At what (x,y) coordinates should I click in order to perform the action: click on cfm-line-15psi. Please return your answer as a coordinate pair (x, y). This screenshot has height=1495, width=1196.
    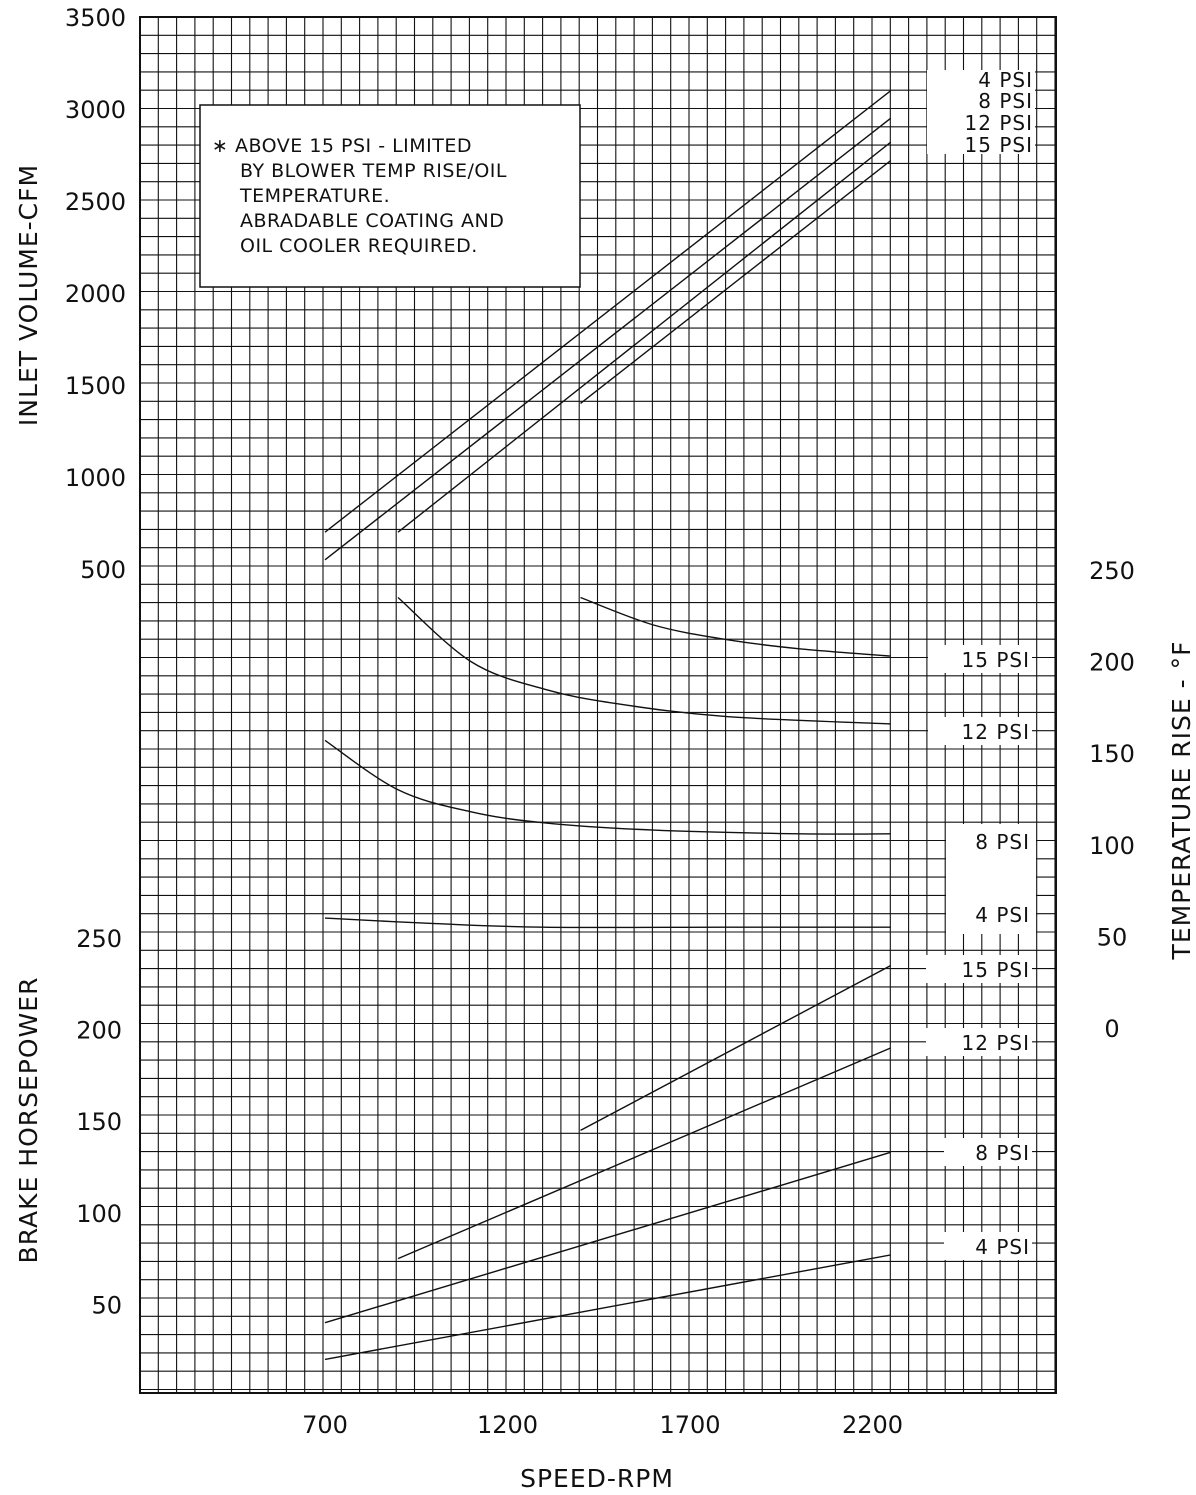
    Looking at the image, I should click on (736, 281).